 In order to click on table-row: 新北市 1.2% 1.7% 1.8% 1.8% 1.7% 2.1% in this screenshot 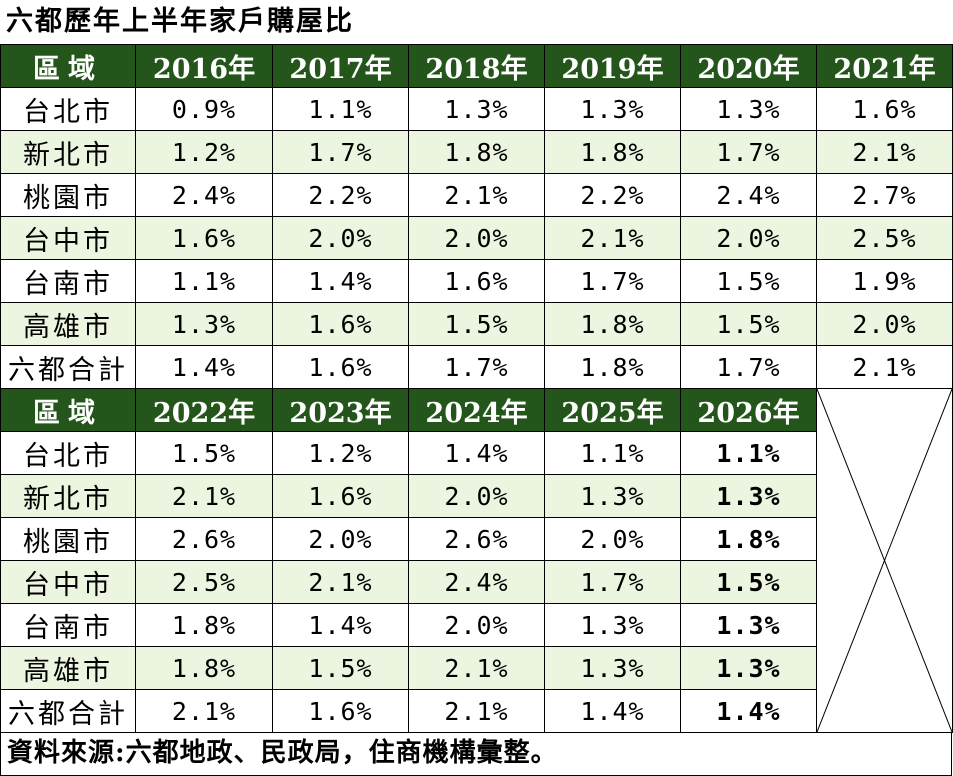, I will do `click(476, 152)`.